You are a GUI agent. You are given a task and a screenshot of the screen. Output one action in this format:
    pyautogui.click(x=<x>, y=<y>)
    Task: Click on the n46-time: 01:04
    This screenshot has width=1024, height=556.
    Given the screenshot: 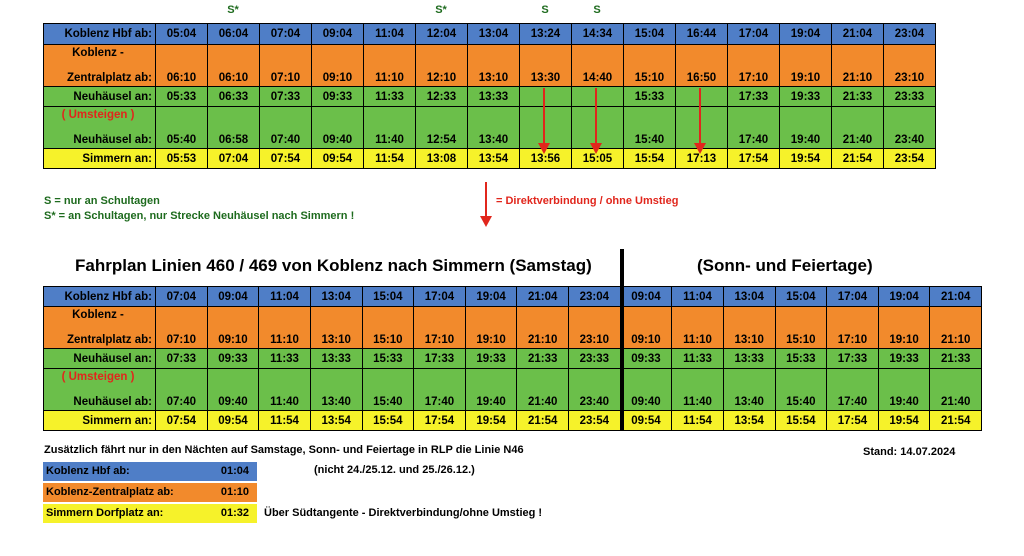 What is the action you would take?
    pyautogui.click(x=234, y=471)
    